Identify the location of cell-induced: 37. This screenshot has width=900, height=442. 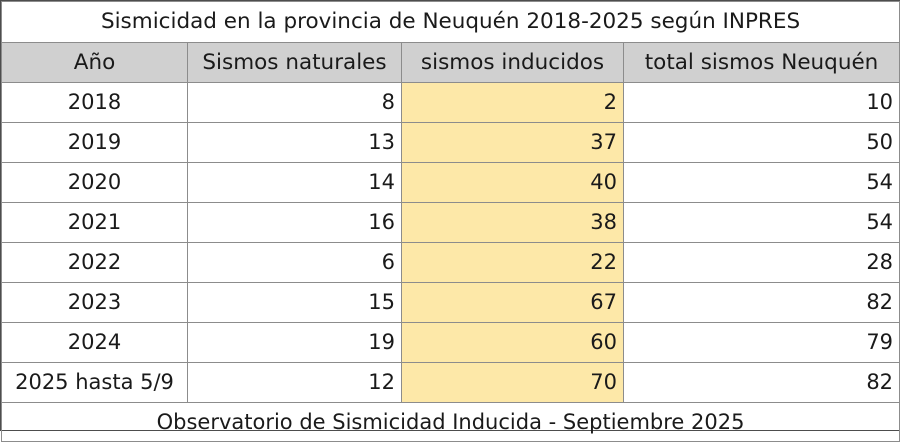
(512, 142).